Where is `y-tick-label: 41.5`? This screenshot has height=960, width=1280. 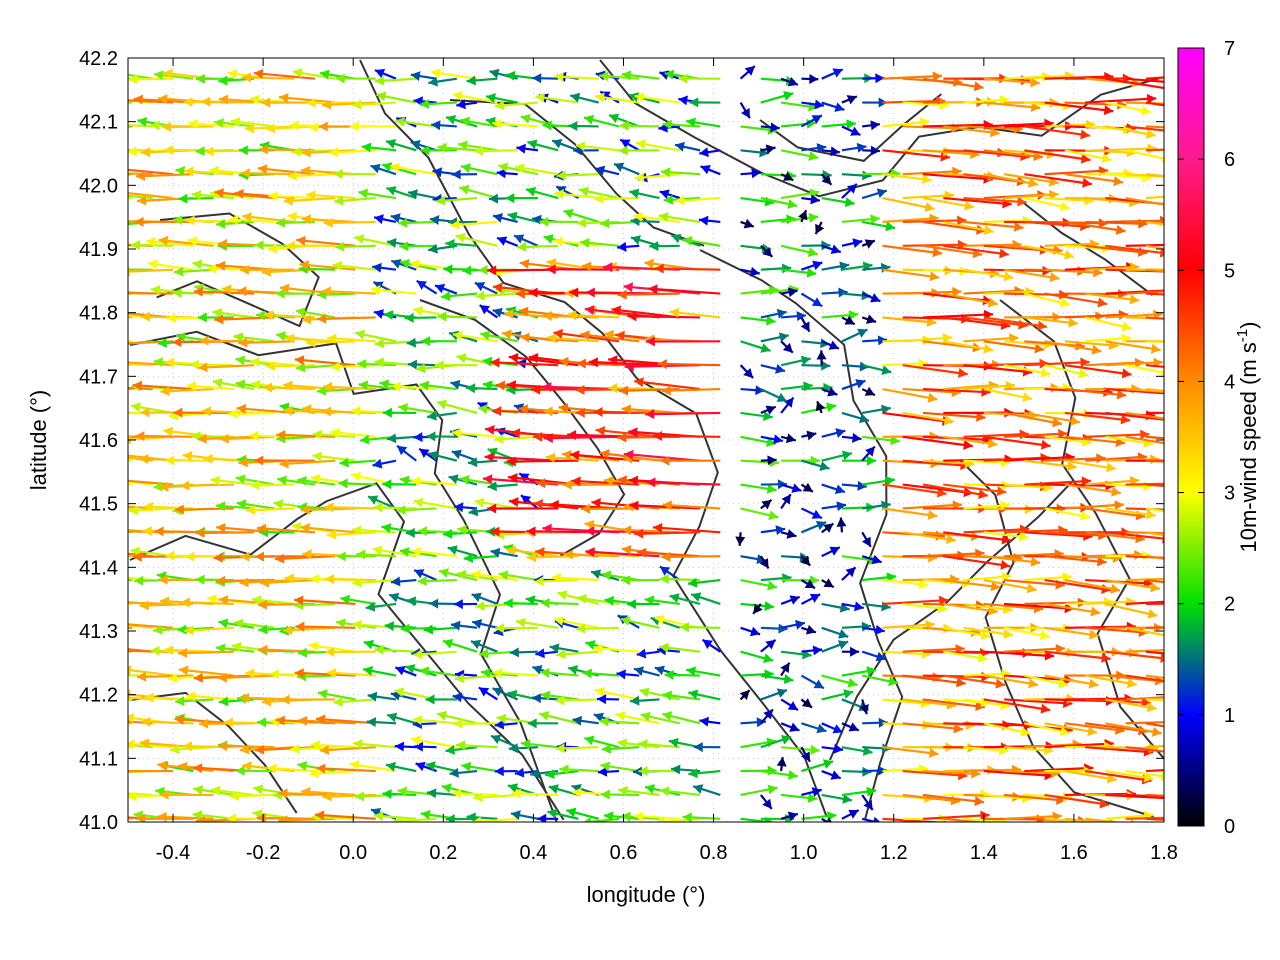
y-tick-label: 41.5 is located at coordinates (98, 505).